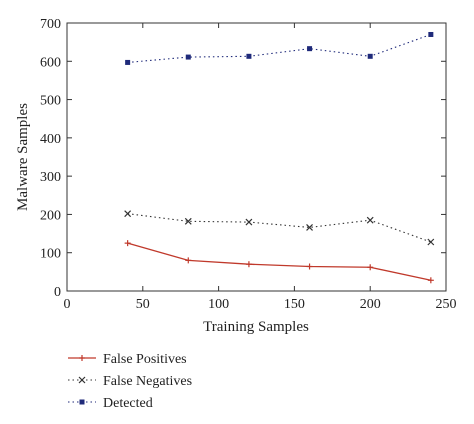 Image resolution: width=474 pixels, height=424 pixels. What do you see at coordinates (218, 304) in the screenshot?
I see `x-tick-label: 100` at bounding box center [218, 304].